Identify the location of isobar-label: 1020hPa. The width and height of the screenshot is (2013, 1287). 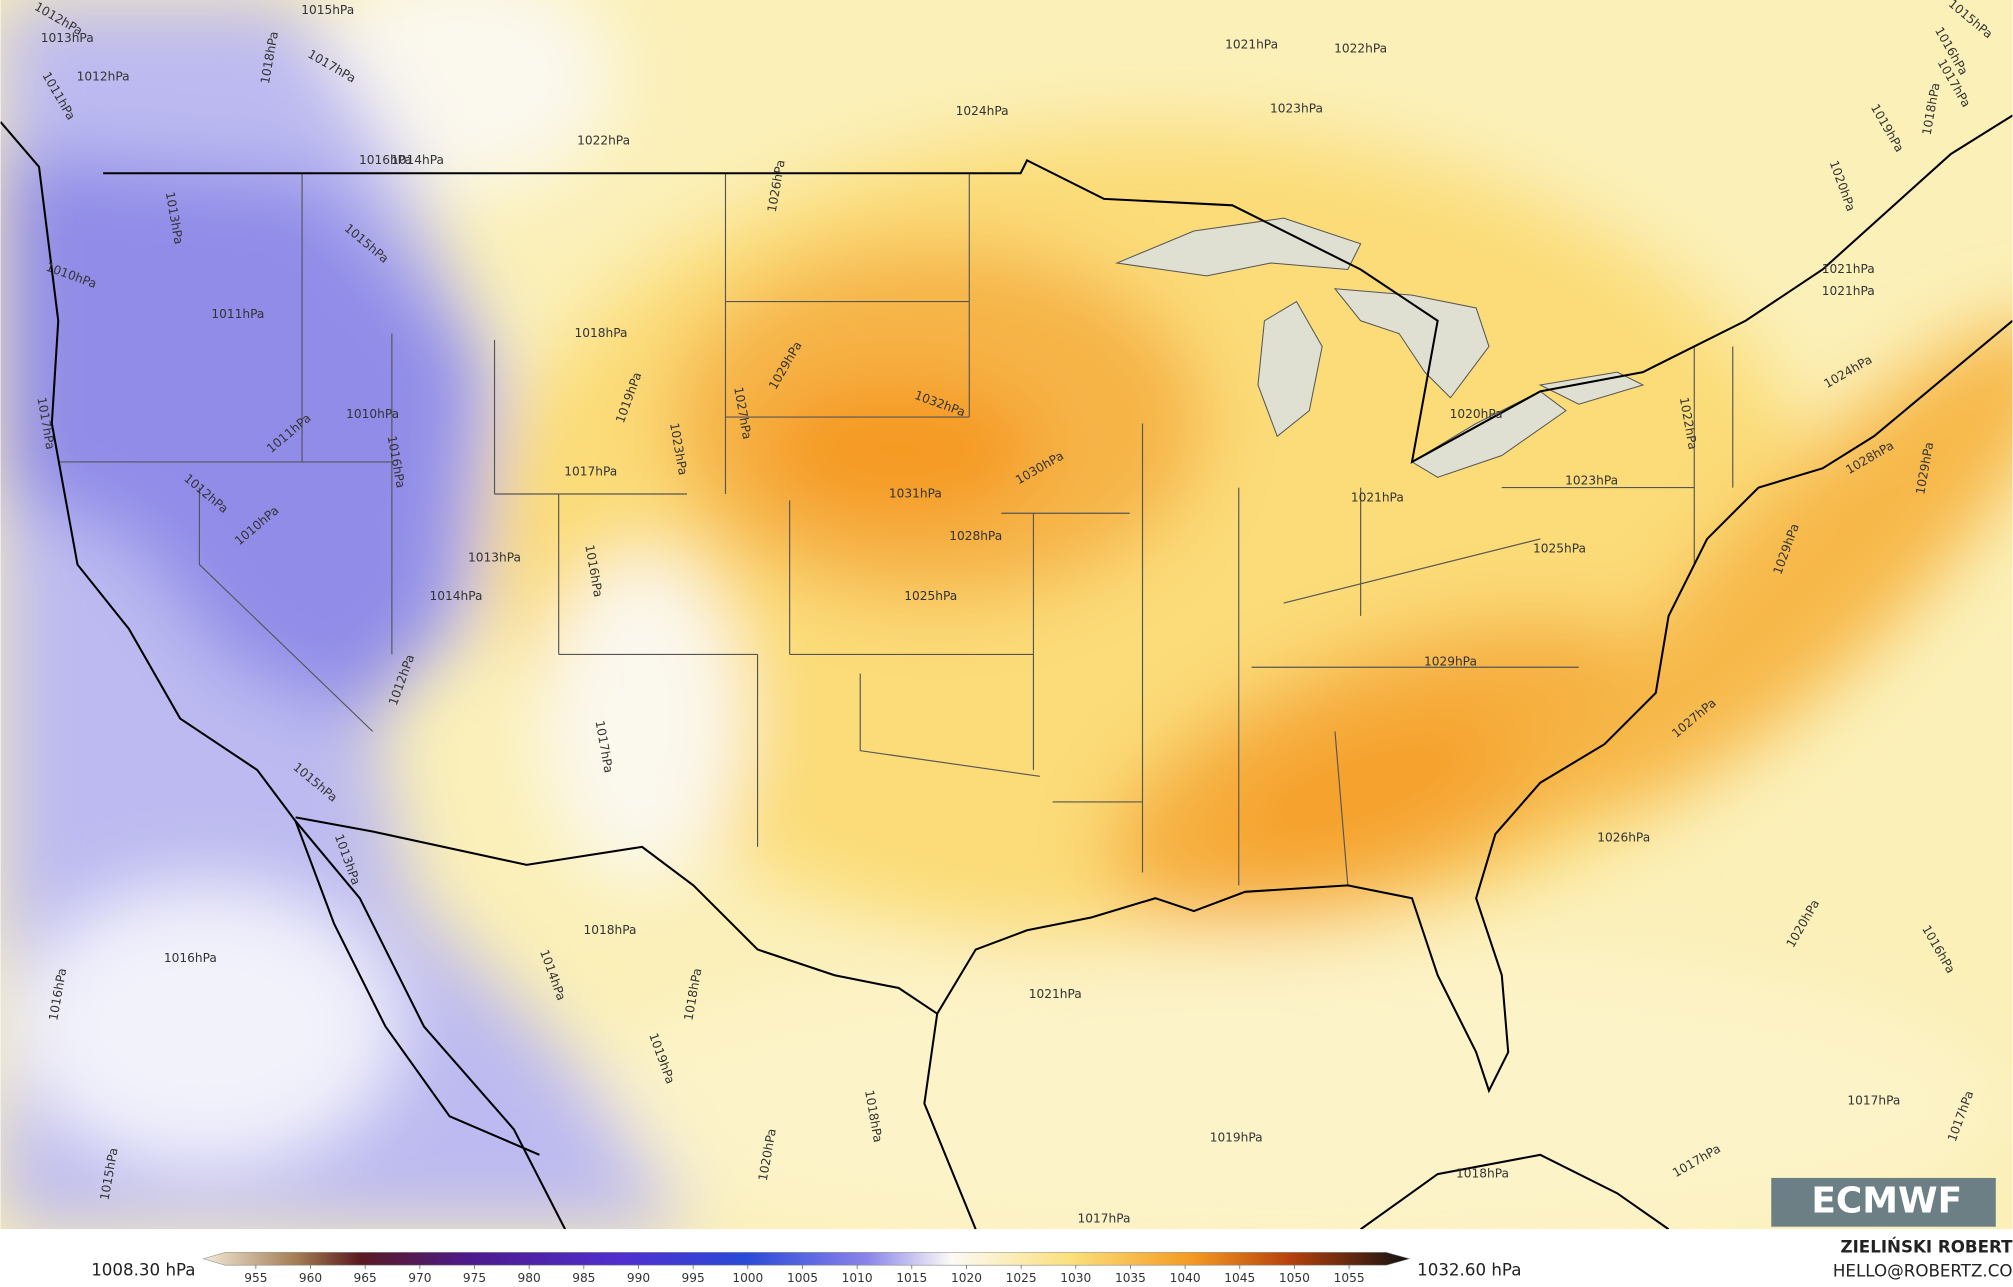
(1476, 414).